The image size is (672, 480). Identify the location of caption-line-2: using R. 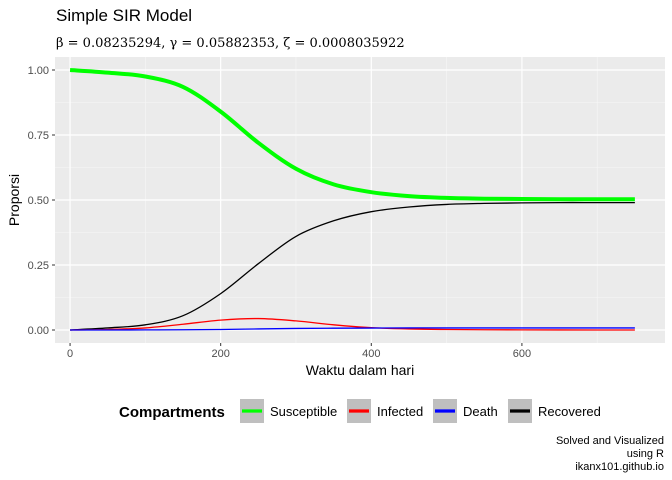
(645, 454).